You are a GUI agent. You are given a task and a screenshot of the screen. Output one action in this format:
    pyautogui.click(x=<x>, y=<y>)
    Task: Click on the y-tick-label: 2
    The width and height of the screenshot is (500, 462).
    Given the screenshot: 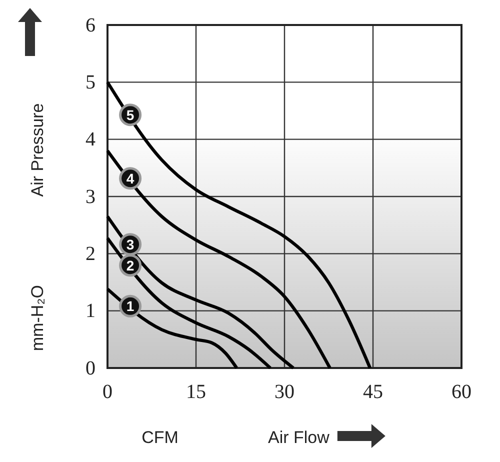 What is the action you would take?
    pyautogui.click(x=91, y=254)
    